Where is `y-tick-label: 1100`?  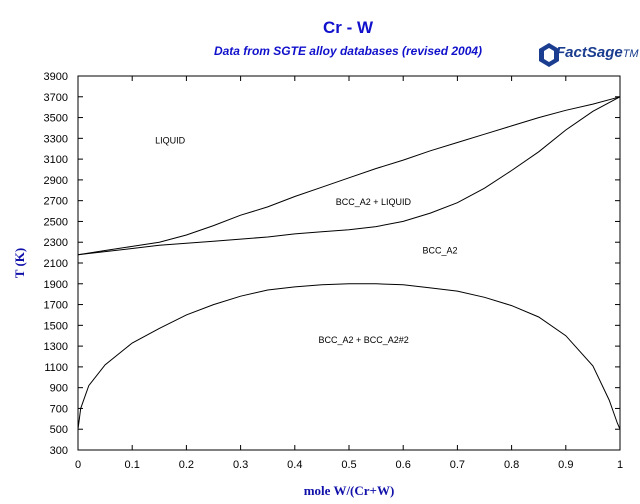 y-tick-label: 1100 is located at coordinates (56, 368).